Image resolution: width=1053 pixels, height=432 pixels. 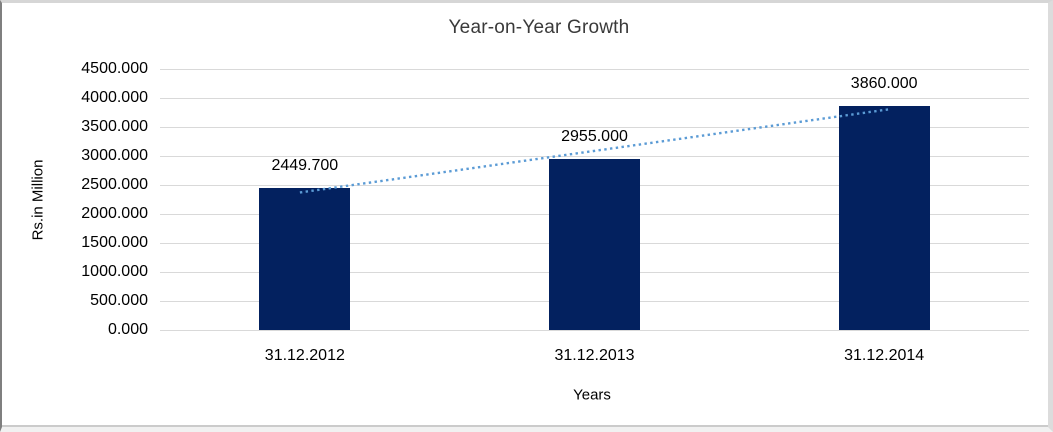 I want to click on y-axis-tick-label: 4000.000, so click(x=114, y=97).